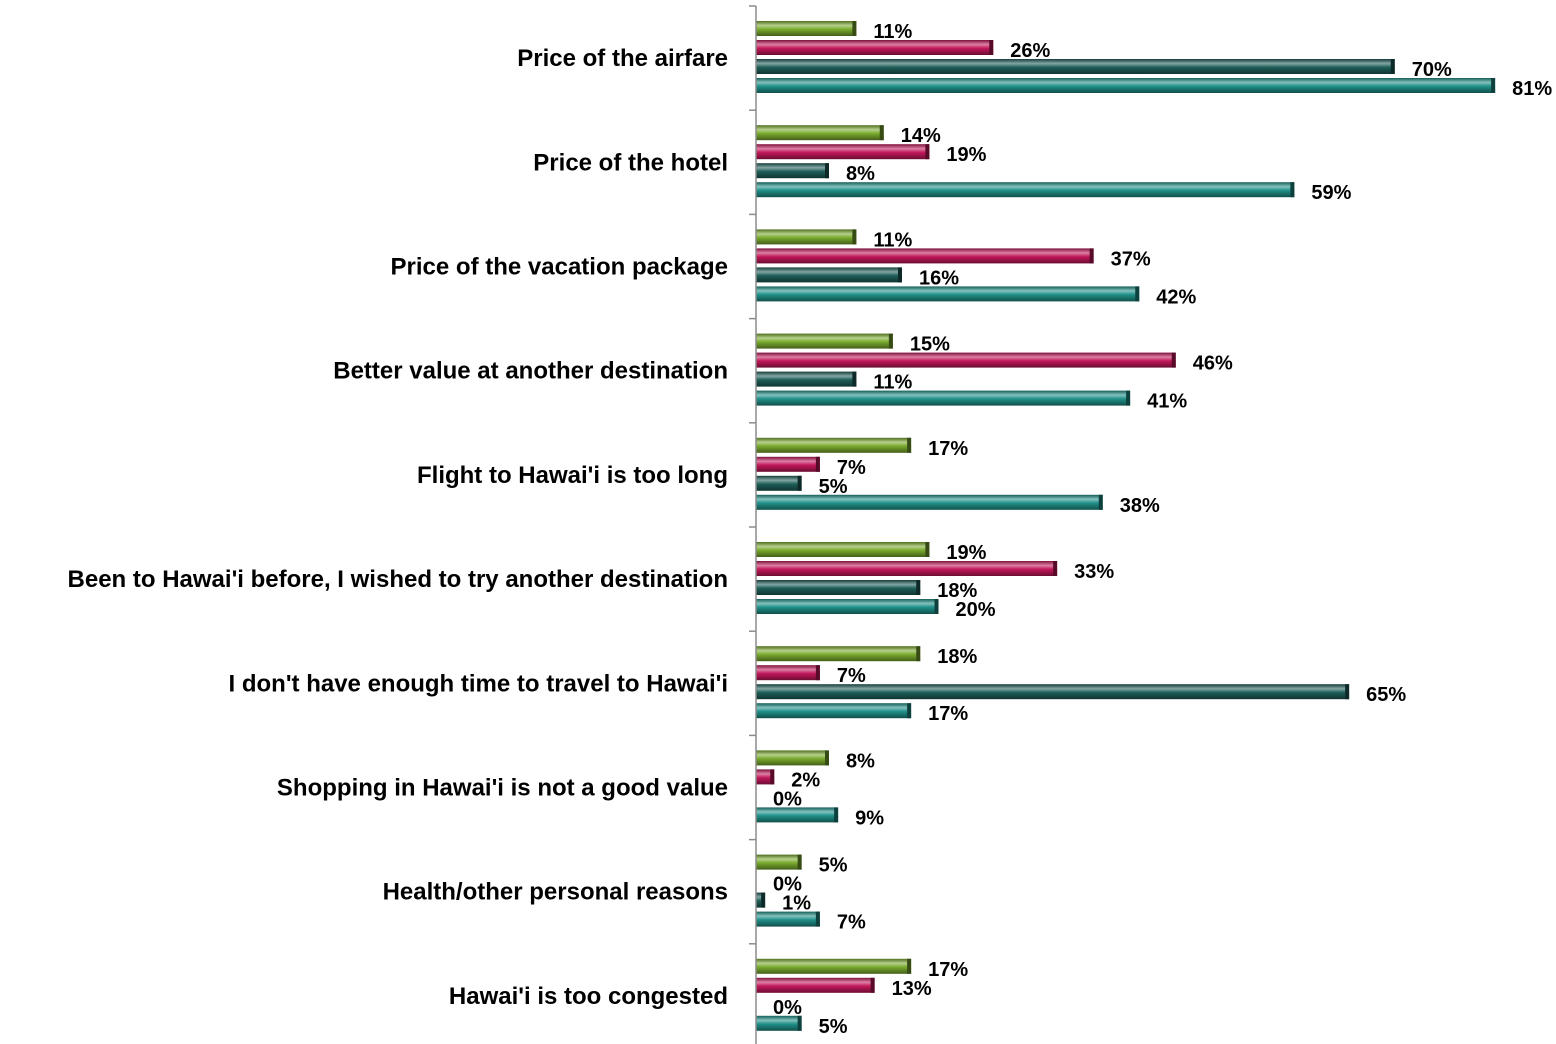 This screenshot has height=1044, width=1556. I want to click on category-label: Price of the airfare, so click(622, 58).